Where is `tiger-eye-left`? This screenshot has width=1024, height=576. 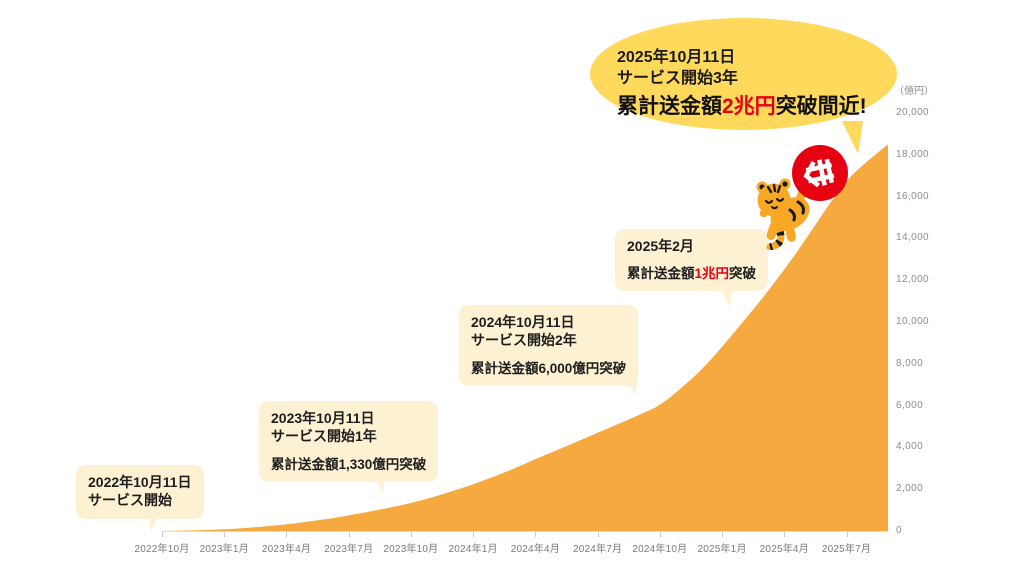
tiger-eye-left is located at coordinates (769, 201).